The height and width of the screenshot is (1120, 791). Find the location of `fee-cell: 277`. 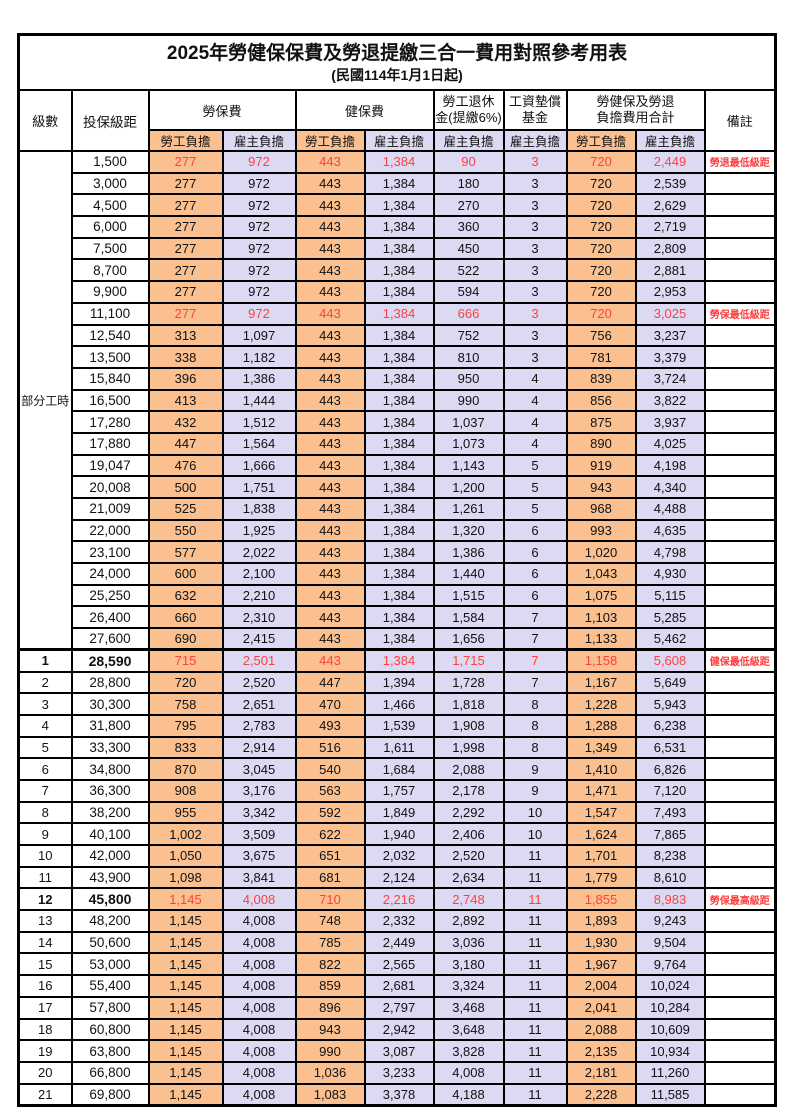

fee-cell: 277 is located at coordinates (185, 313).